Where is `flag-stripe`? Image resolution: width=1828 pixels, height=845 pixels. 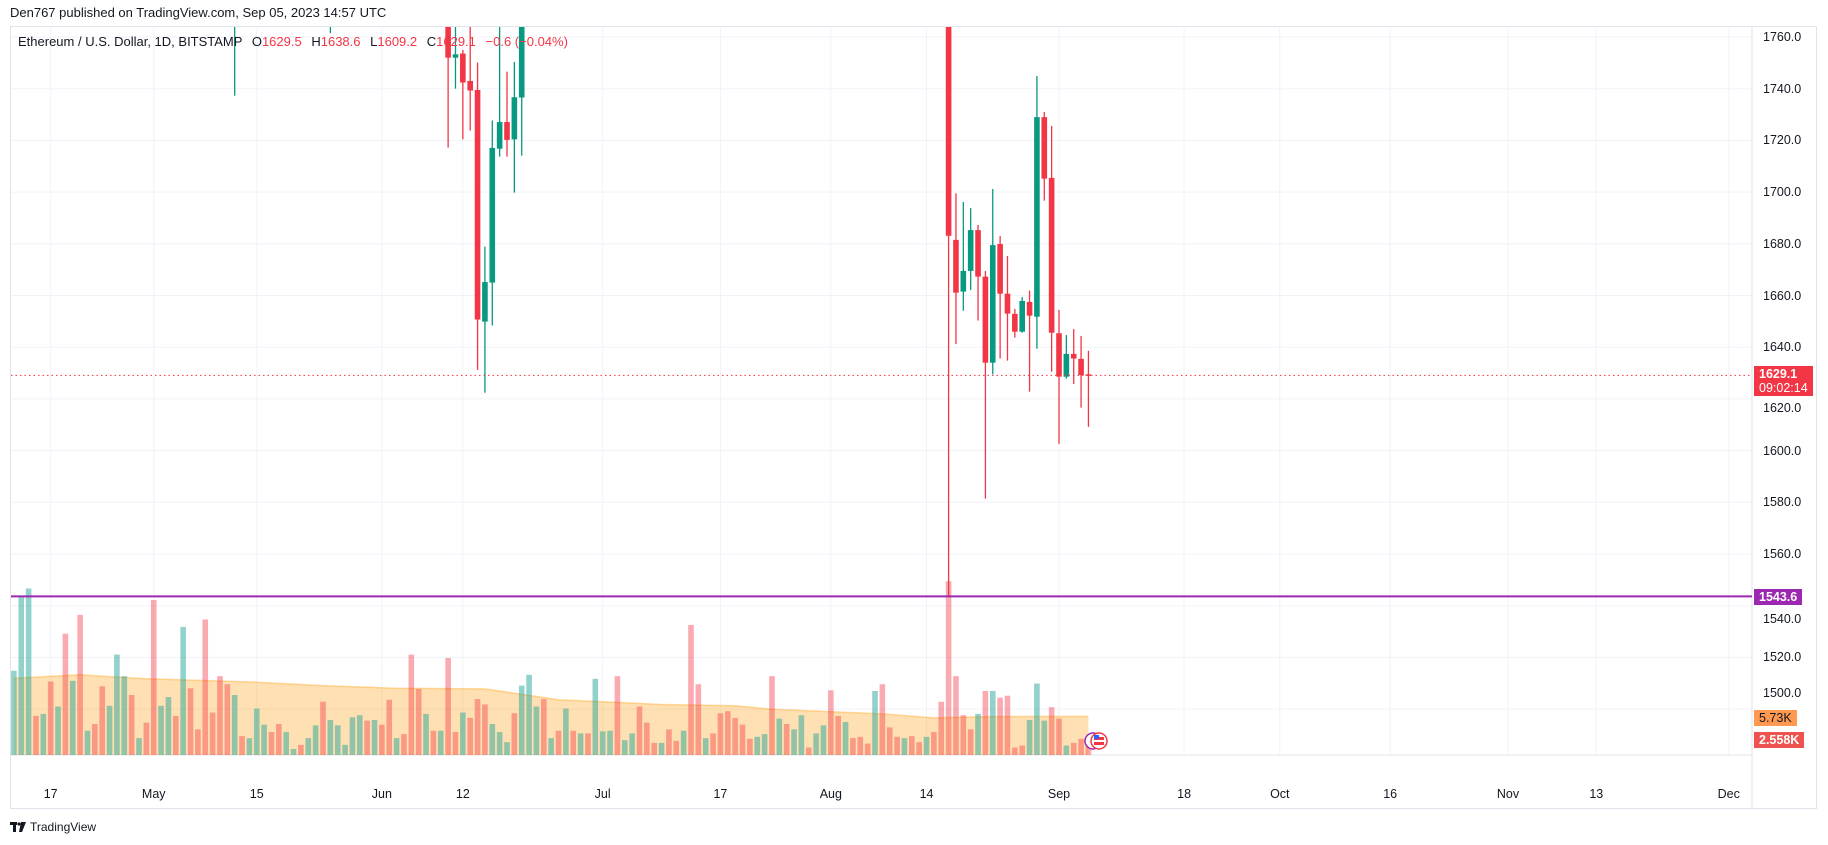 flag-stripe is located at coordinates (1099, 743).